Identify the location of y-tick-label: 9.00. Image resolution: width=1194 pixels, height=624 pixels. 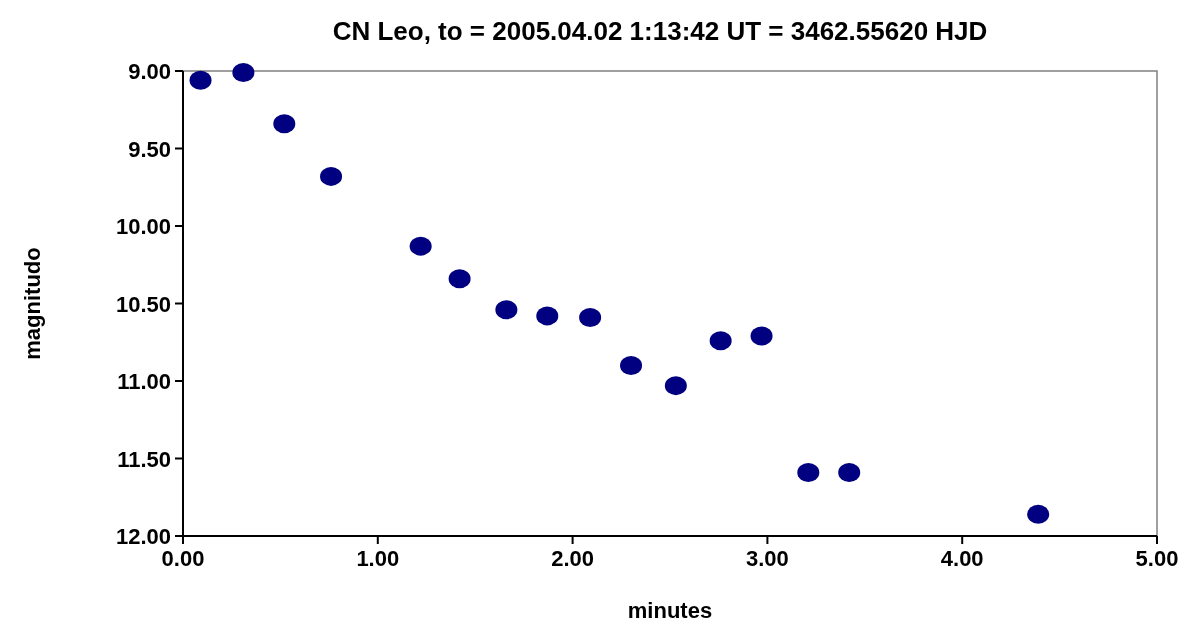
(149, 71).